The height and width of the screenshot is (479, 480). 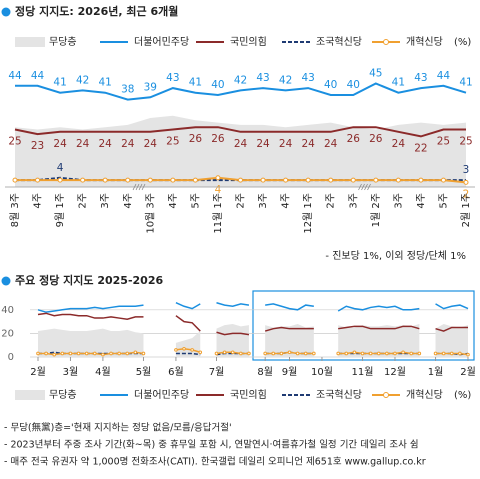 I want to click on legend-label: 국민의힘, so click(x=248, y=395).